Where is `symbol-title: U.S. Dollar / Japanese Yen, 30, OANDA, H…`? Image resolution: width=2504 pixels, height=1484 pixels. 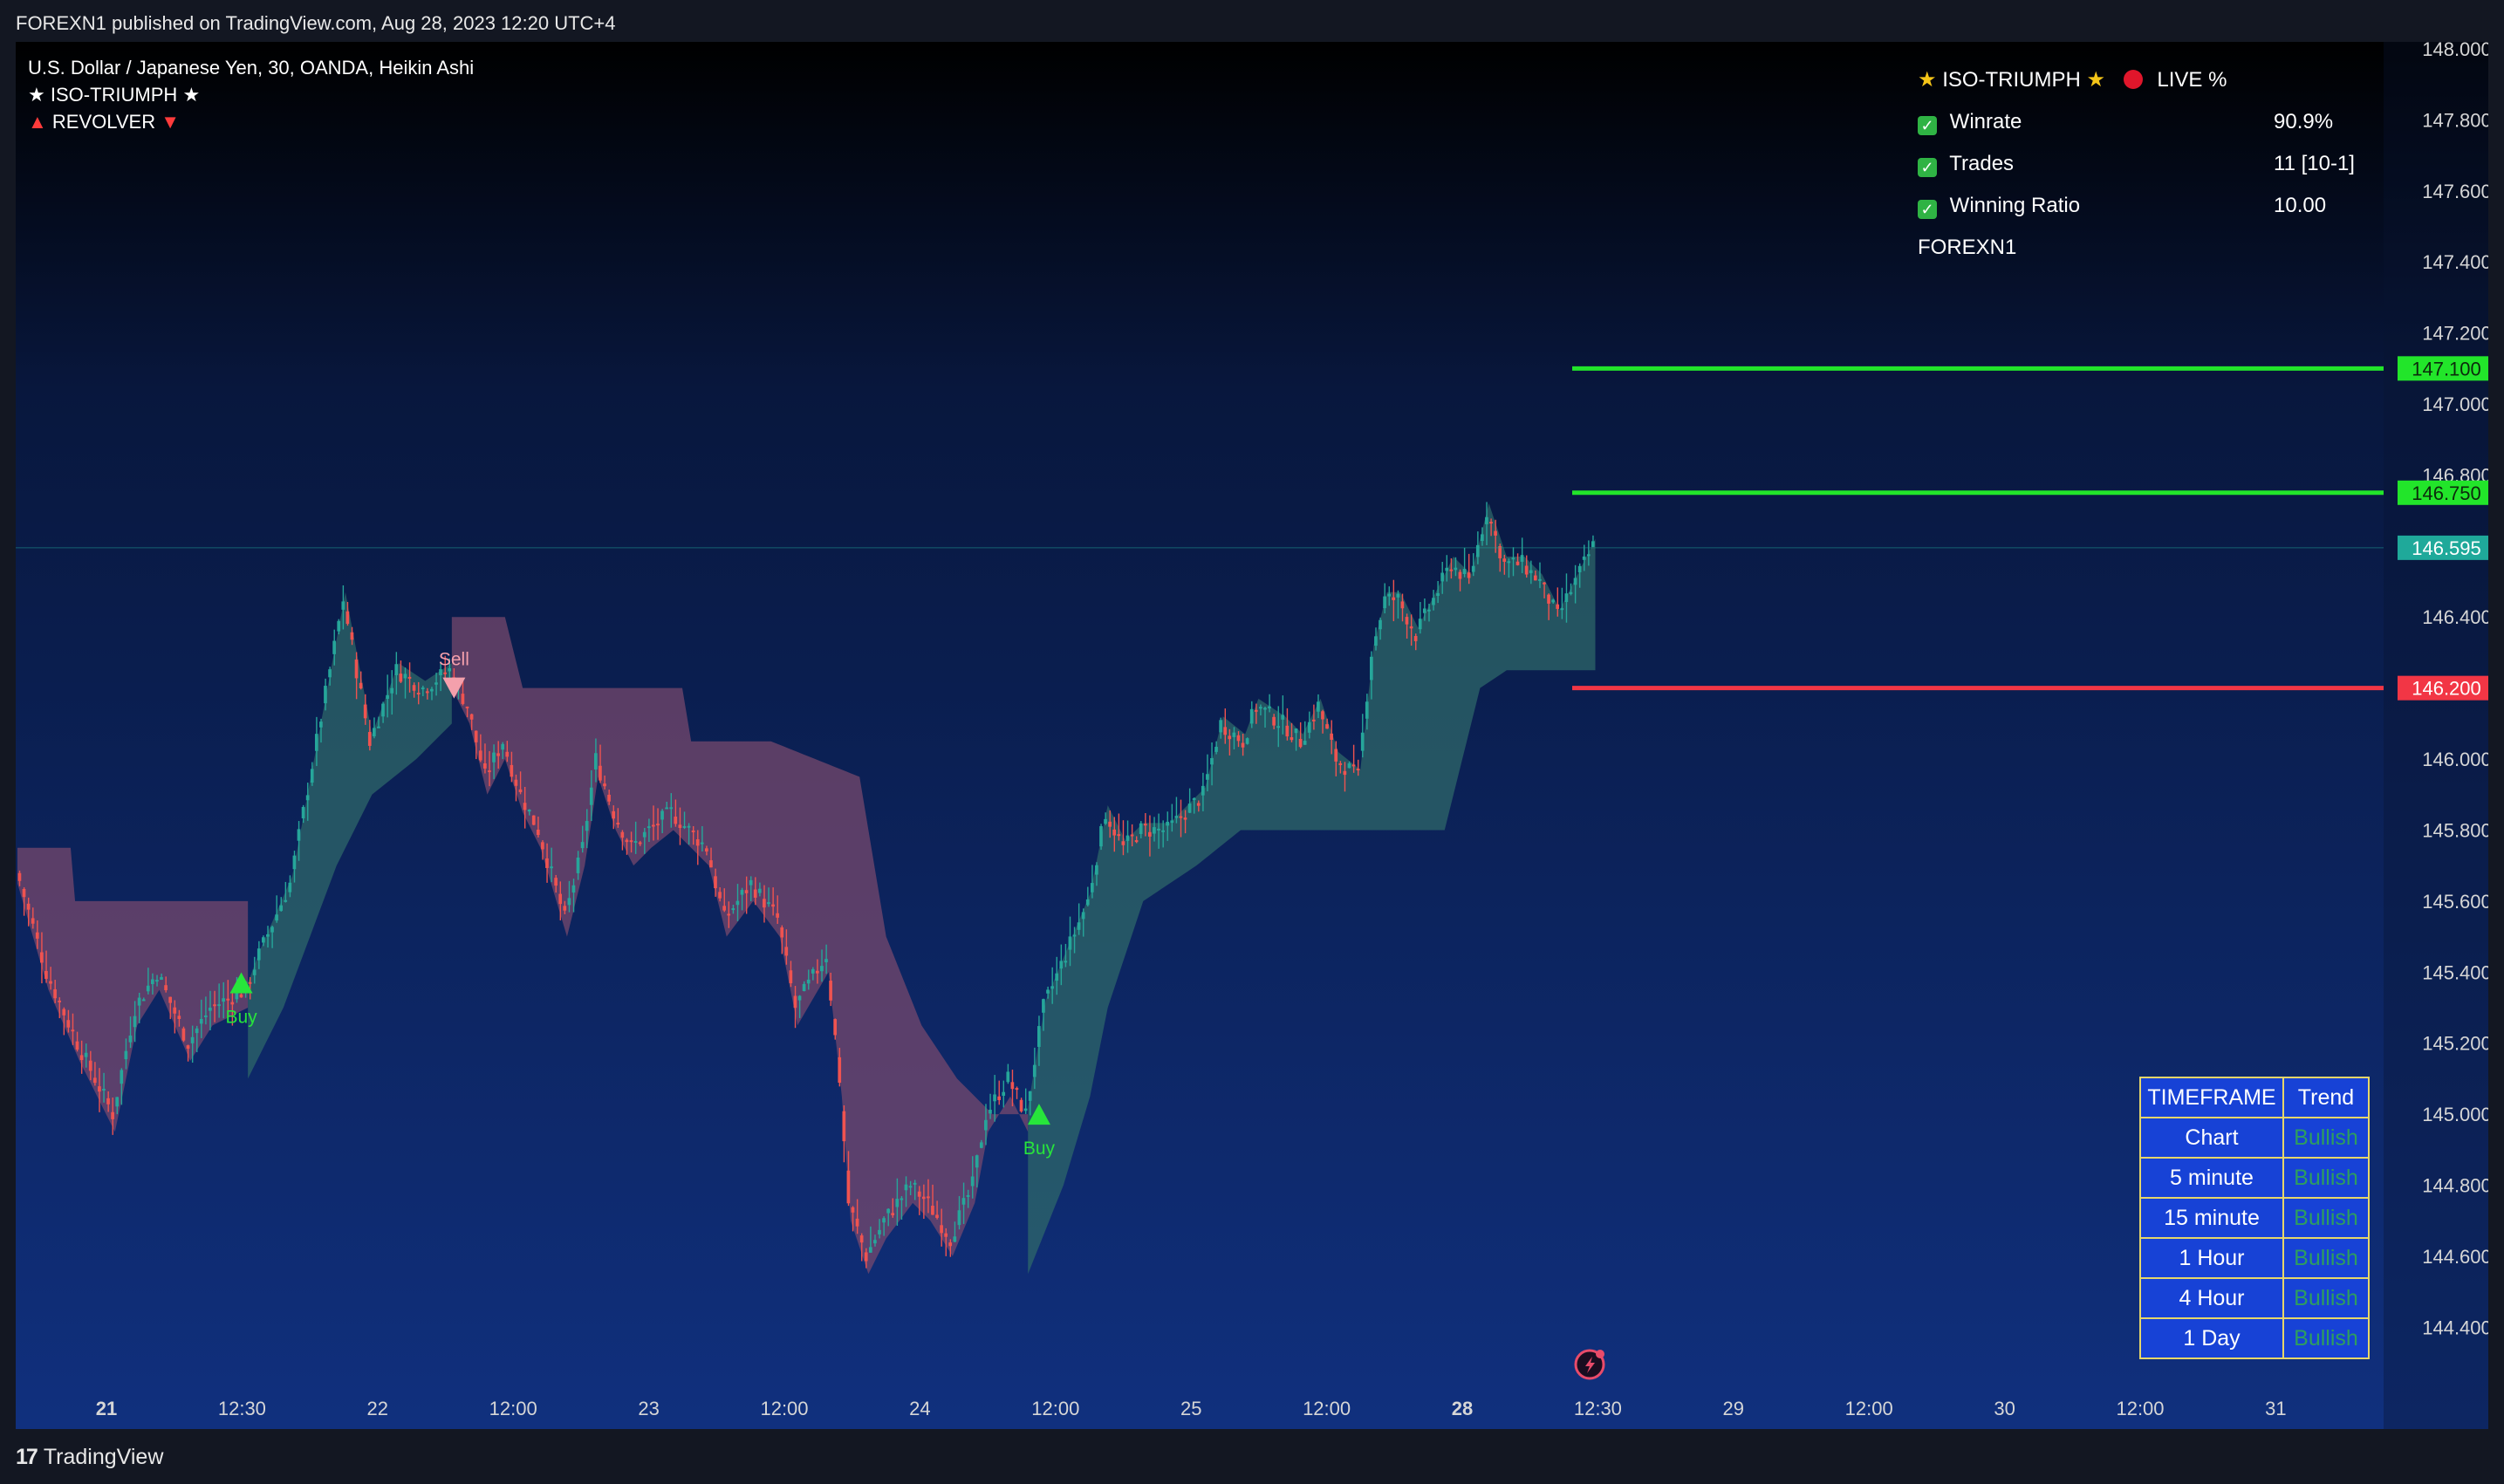
symbol-title: U.S. Dollar / Japanese Yen, 30, OANDA, H… is located at coordinates (251, 68).